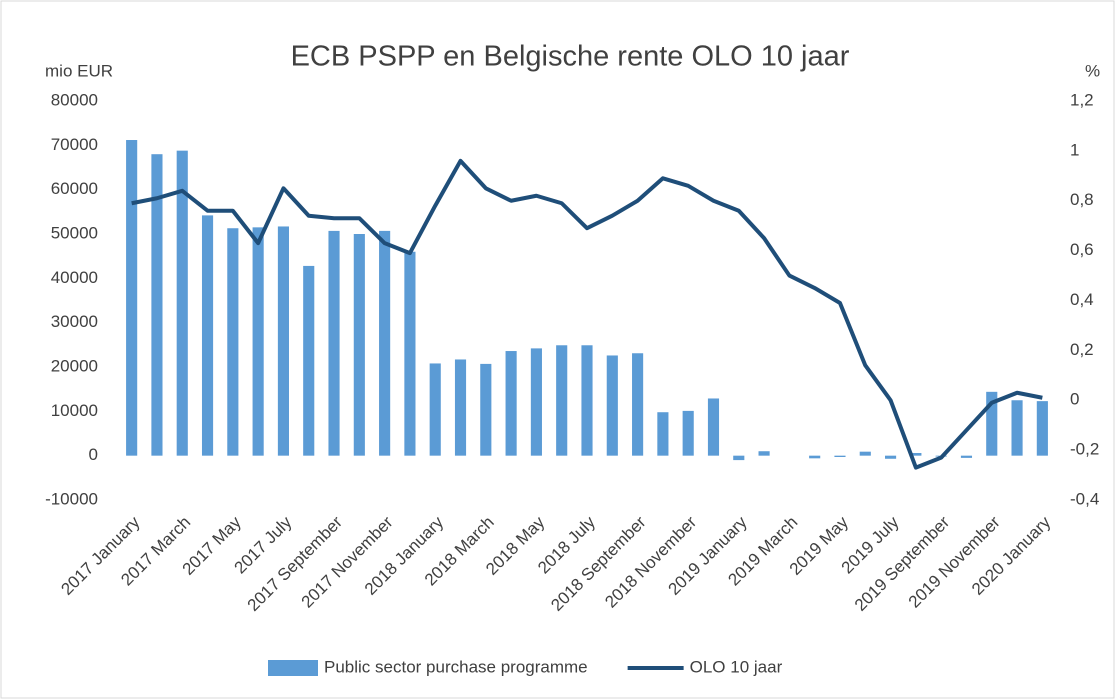 This screenshot has height=700, width=1116. Describe the element at coordinates (1082, 99) in the screenshot. I see `y2-tick-label: 1,2` at that location.